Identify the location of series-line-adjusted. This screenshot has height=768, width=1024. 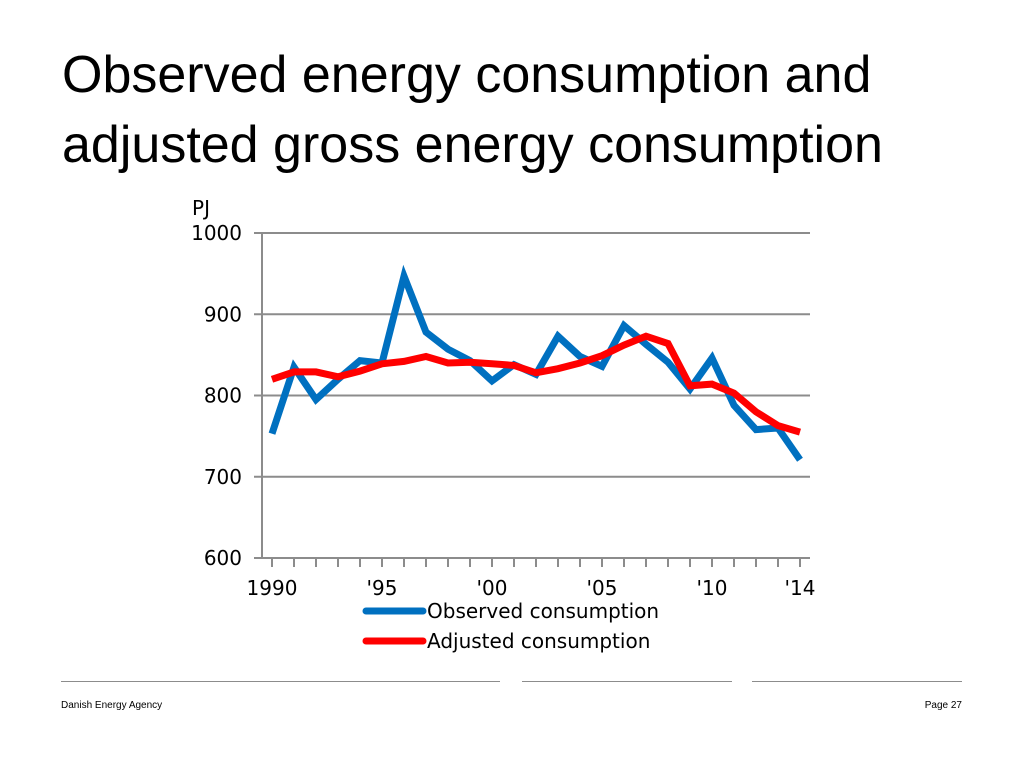
(535, 384).